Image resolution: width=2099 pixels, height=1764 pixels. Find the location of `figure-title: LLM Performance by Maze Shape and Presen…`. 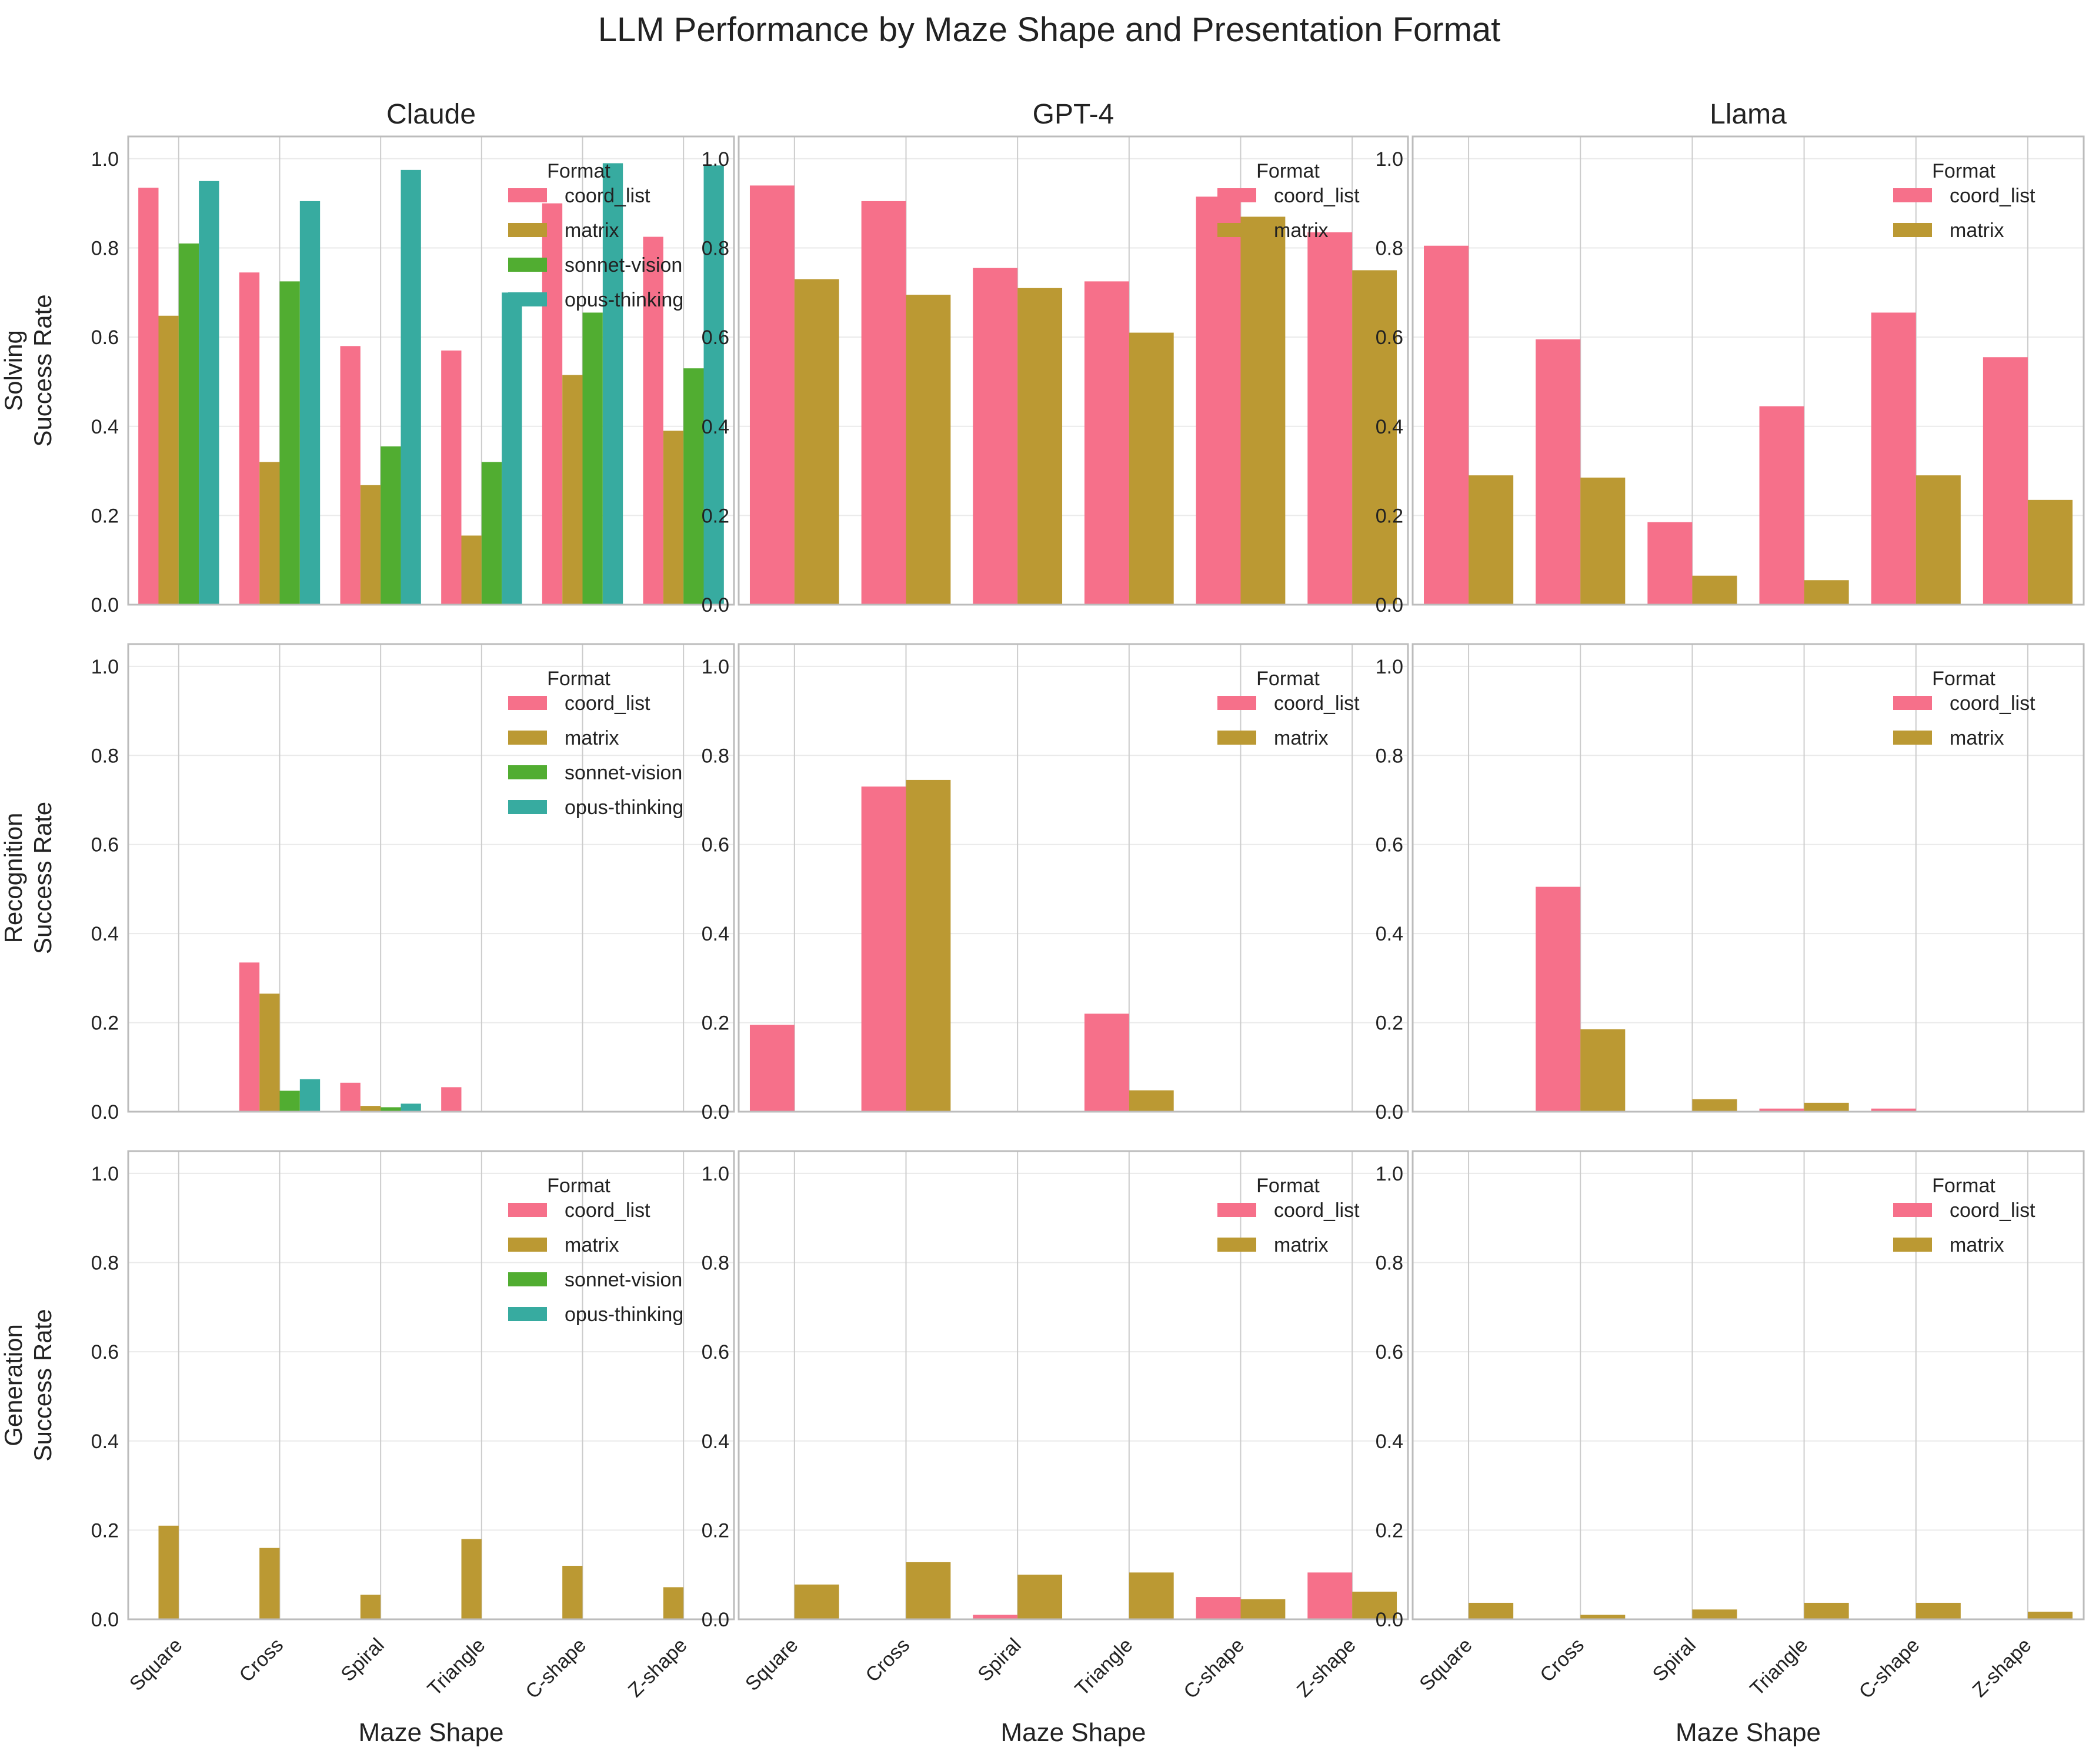

figure-title: LLM Performance by Maze Shape and Presen… is located at coordinates (1049, 30).